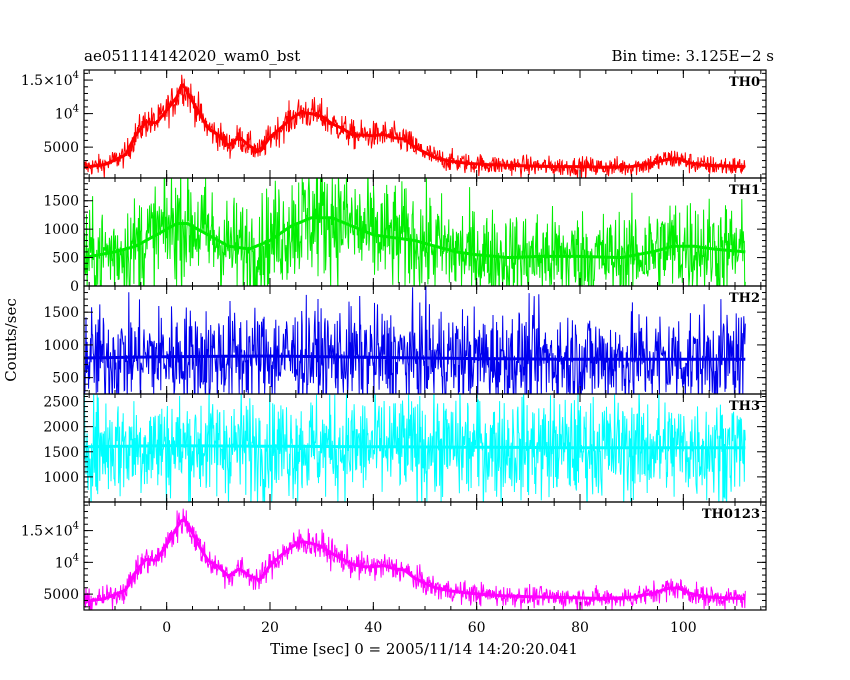 This screenshot has height=680, width=850. What do you see at coordinates (415, 357) in the screenshot?
I see `series-center-th2` at bounding box center [415, 357].